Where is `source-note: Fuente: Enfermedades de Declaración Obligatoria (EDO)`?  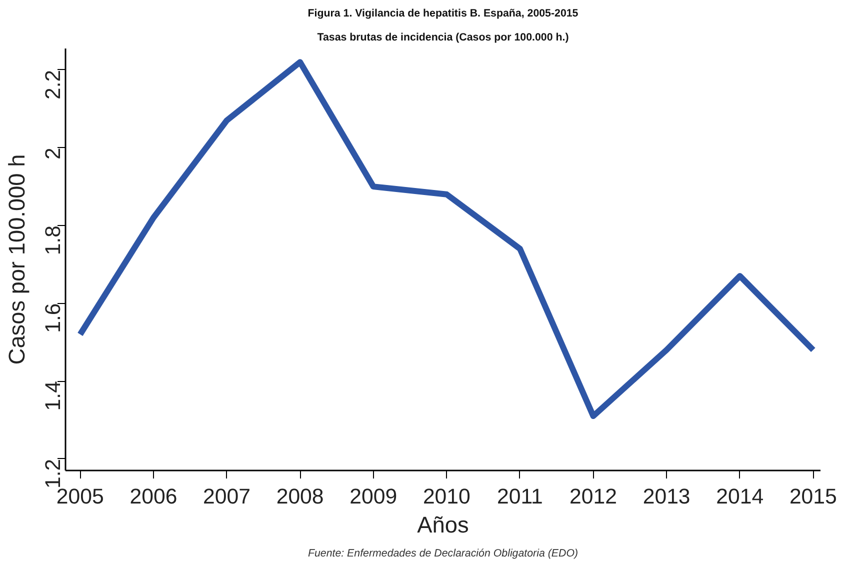 source-note: Fuente: Enfermedades de Declaración Obligatoria (EDO) is located at coordinates (443, 554).